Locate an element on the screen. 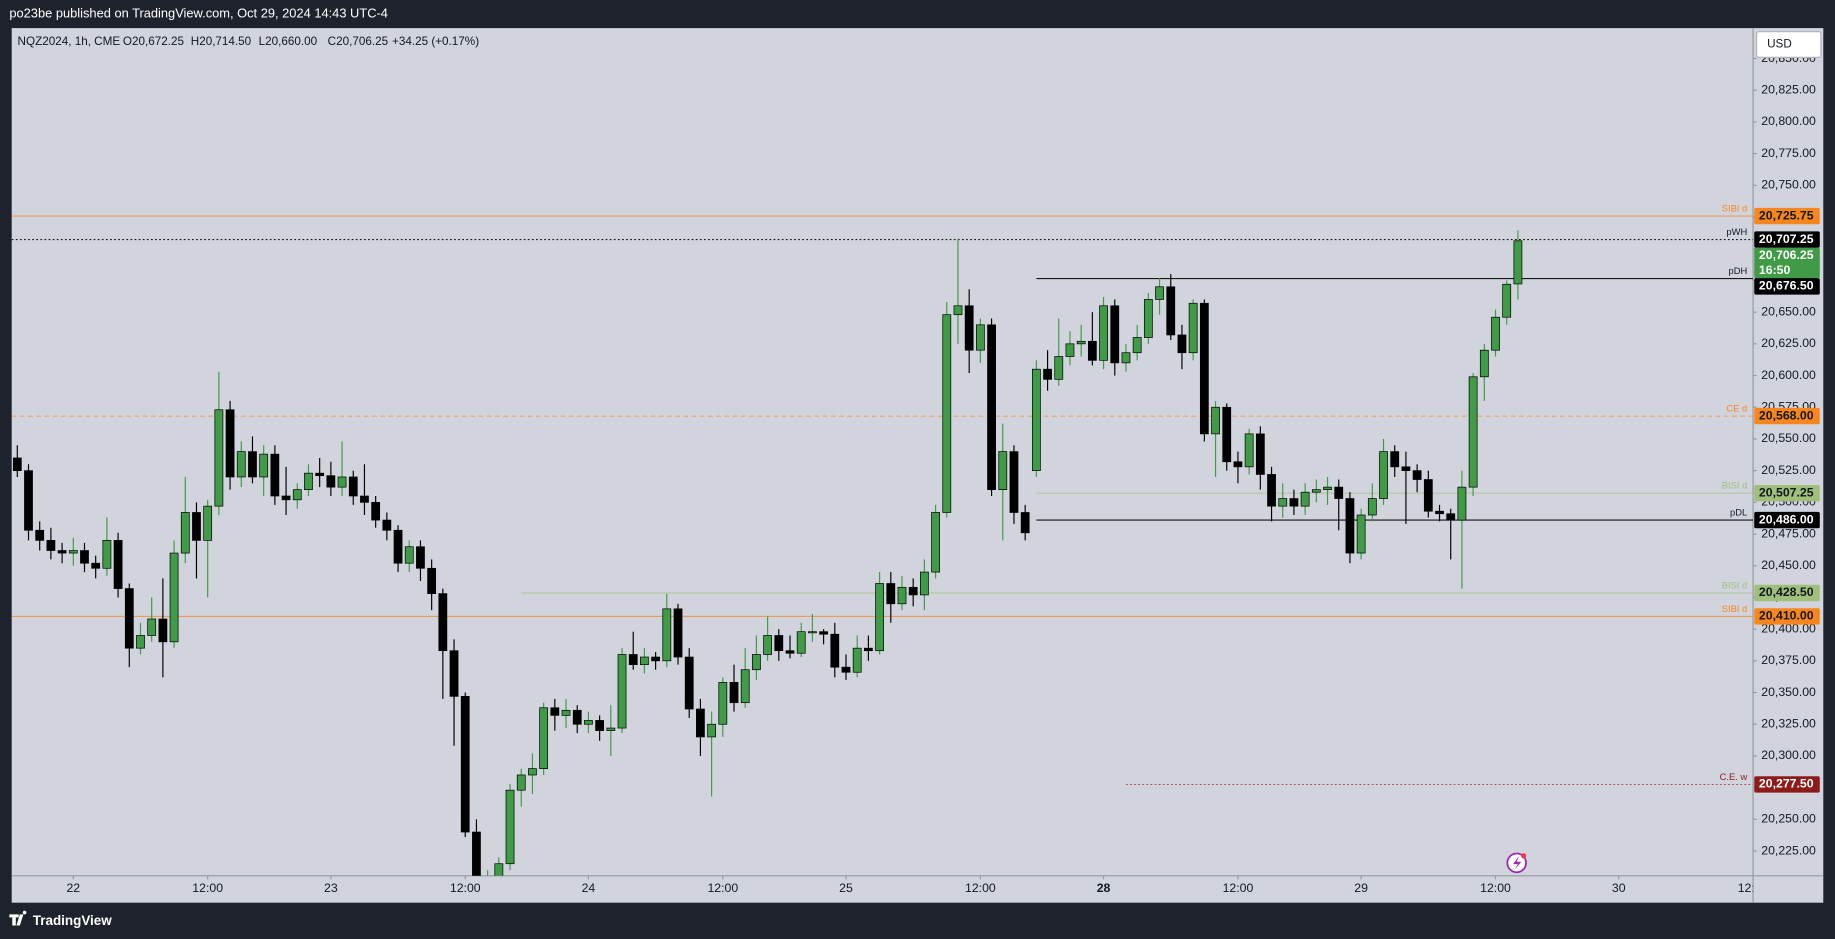 The width and height of the screenshot is (1835, 939). price-badge-label: 20,410.00 is located at coordinates (1786, 616).